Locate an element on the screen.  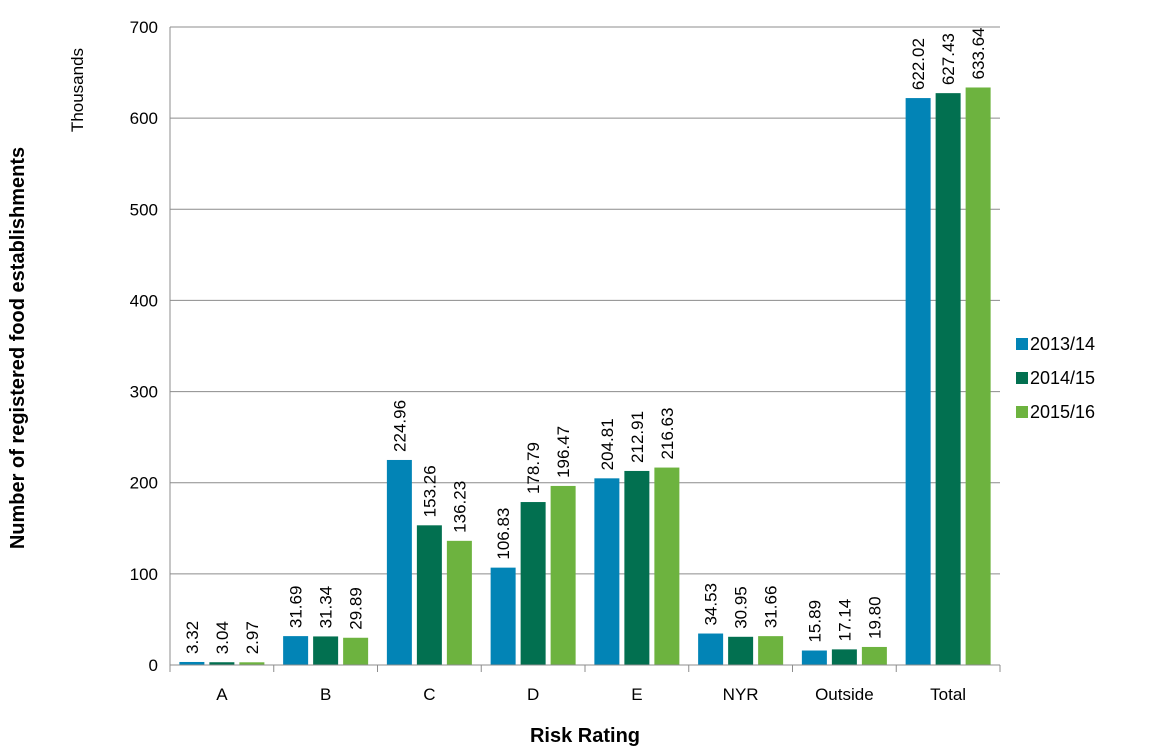
category-label: D is located at coordinates (533, 694).